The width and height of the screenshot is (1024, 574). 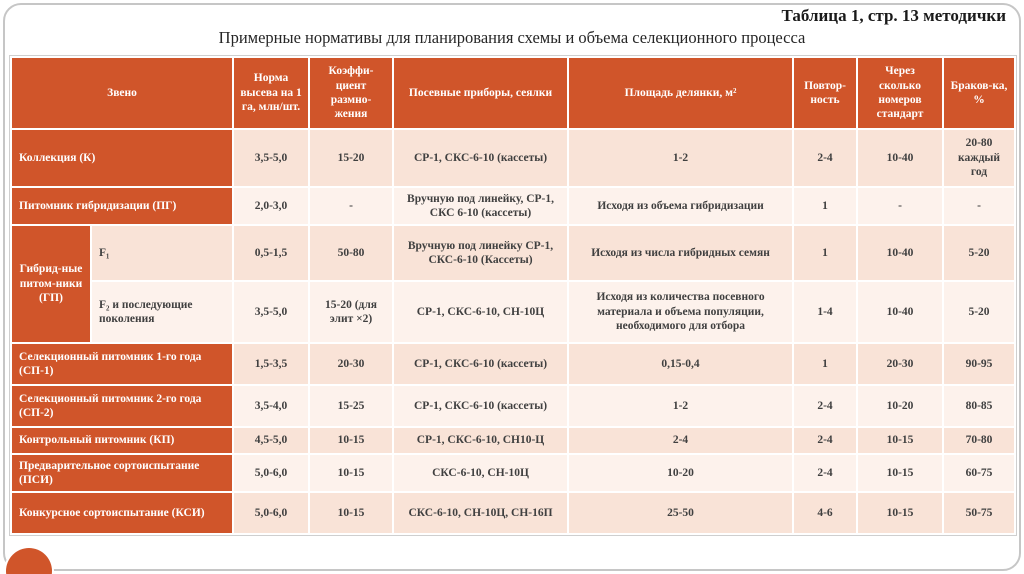 What do you see at coordinates (681, 253) in the screenshot?
I see `cell: Исходя из числа гибридных семян` at bounding box center [681, 253].